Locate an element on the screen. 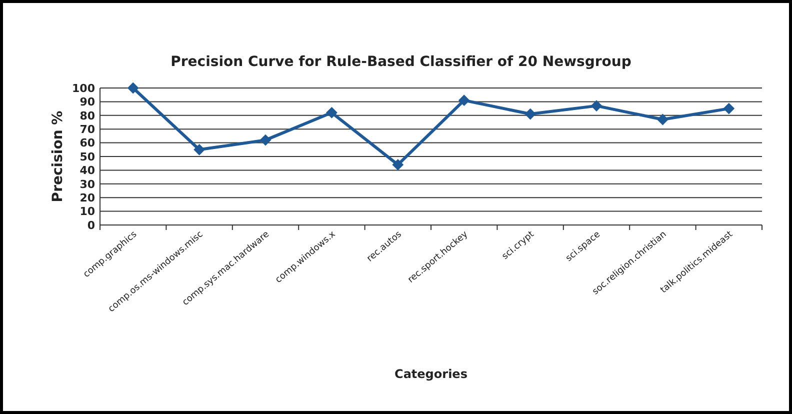 The width and height of the screenshot is (792, 414). y-axis-title: Precision % is located at coordinates (58, 156).